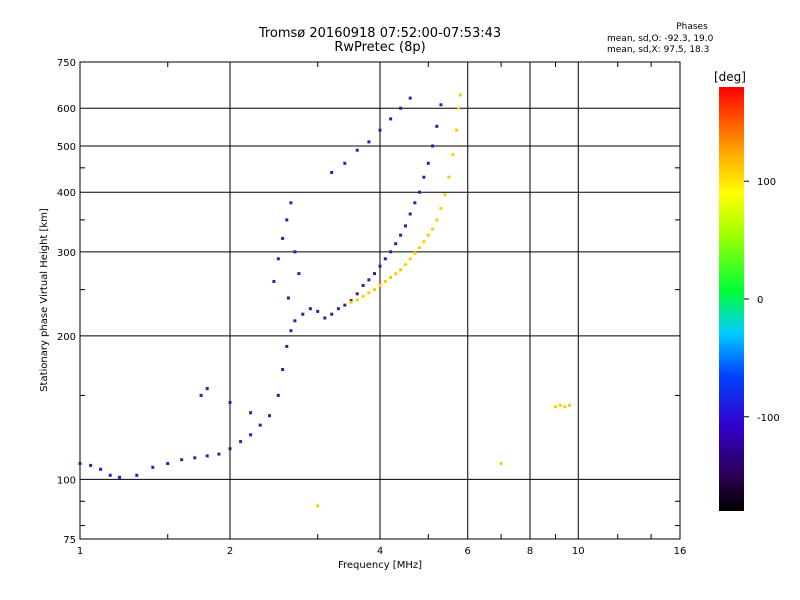  Describe the element at coordinates (66, 109) in the screenshot. I see `y-tick-label: 600` at that location.